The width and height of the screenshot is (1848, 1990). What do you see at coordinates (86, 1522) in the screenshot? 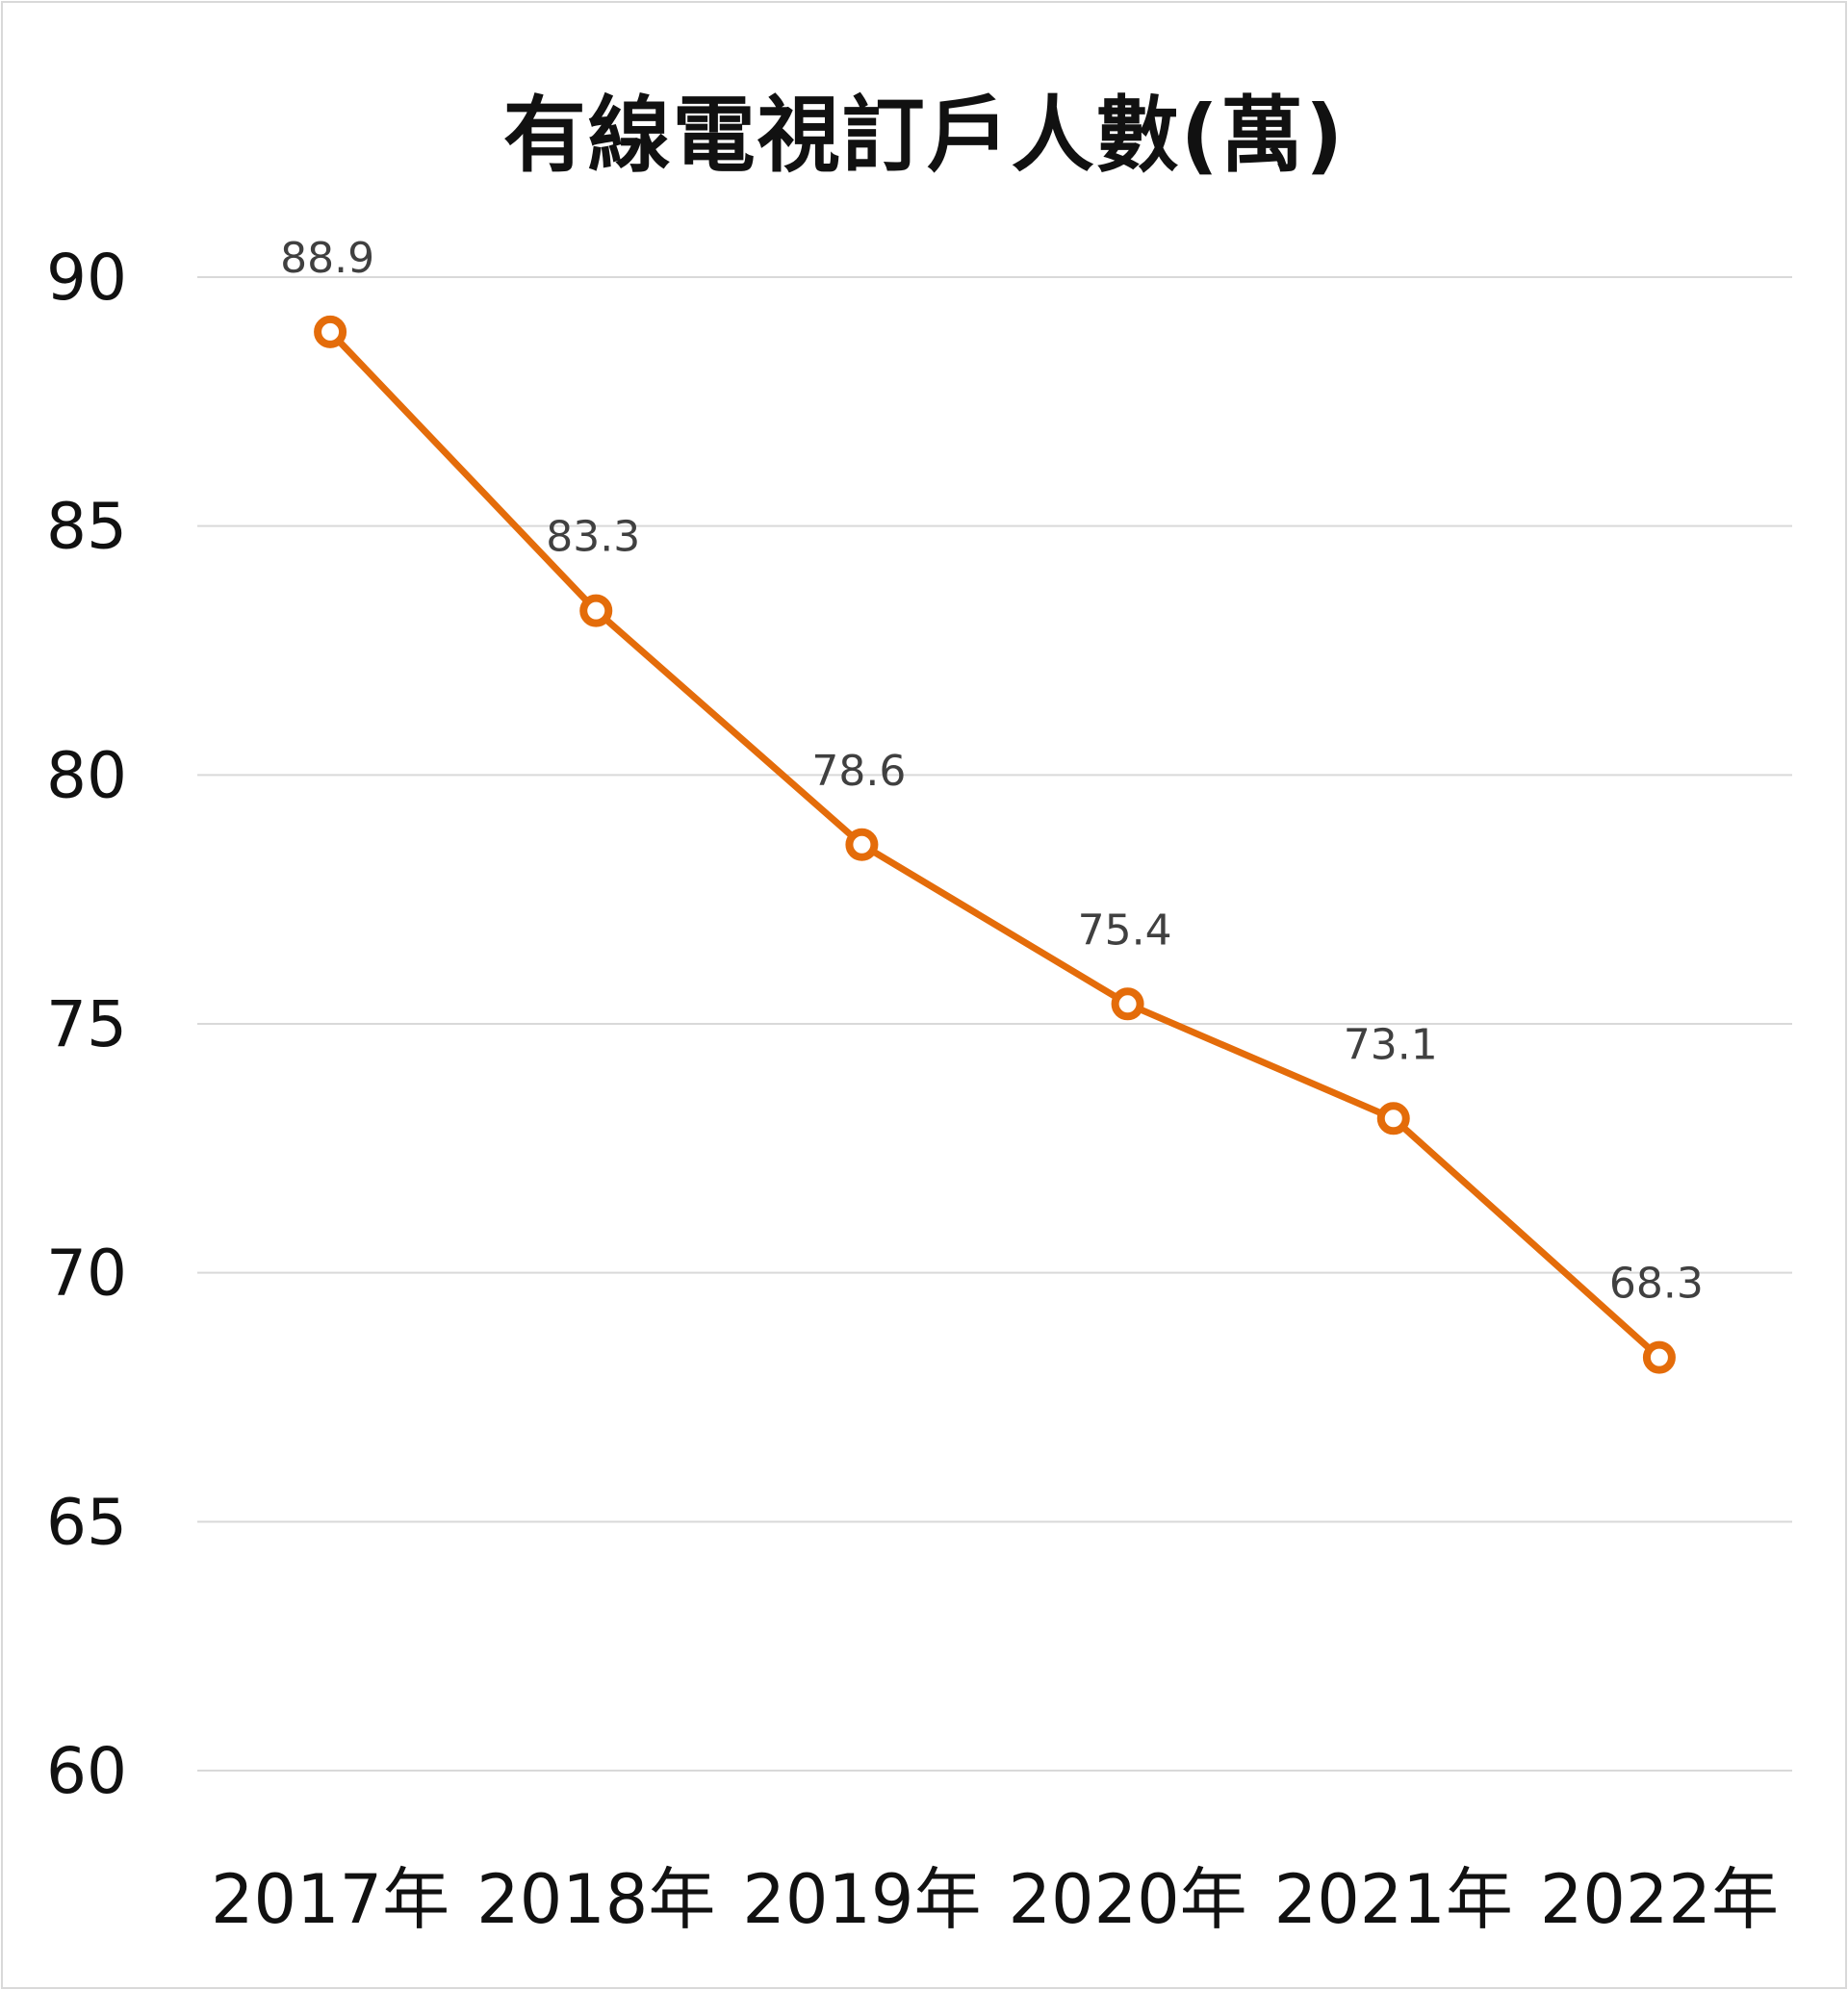
I see `y-tick-label: 65` at bounding box center [86, 1522].